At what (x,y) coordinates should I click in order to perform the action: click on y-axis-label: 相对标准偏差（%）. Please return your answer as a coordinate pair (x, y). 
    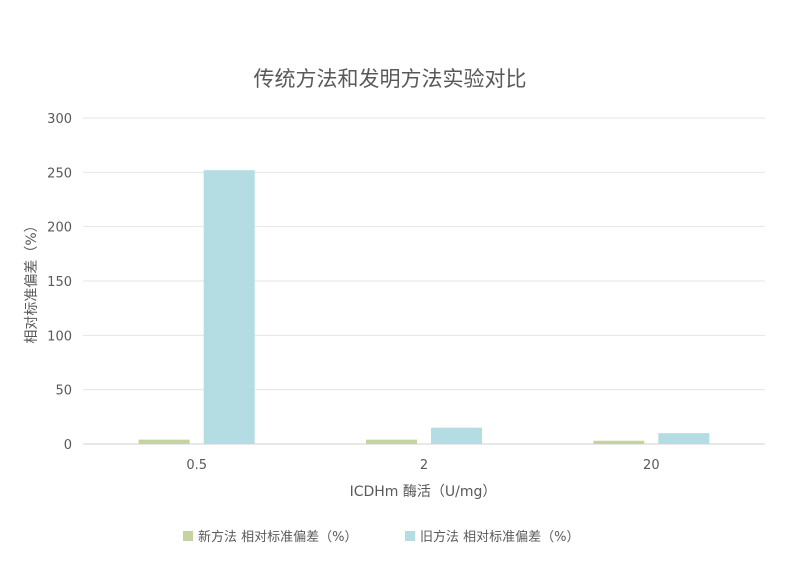
    Looking at the image, I should click on (32, 280).